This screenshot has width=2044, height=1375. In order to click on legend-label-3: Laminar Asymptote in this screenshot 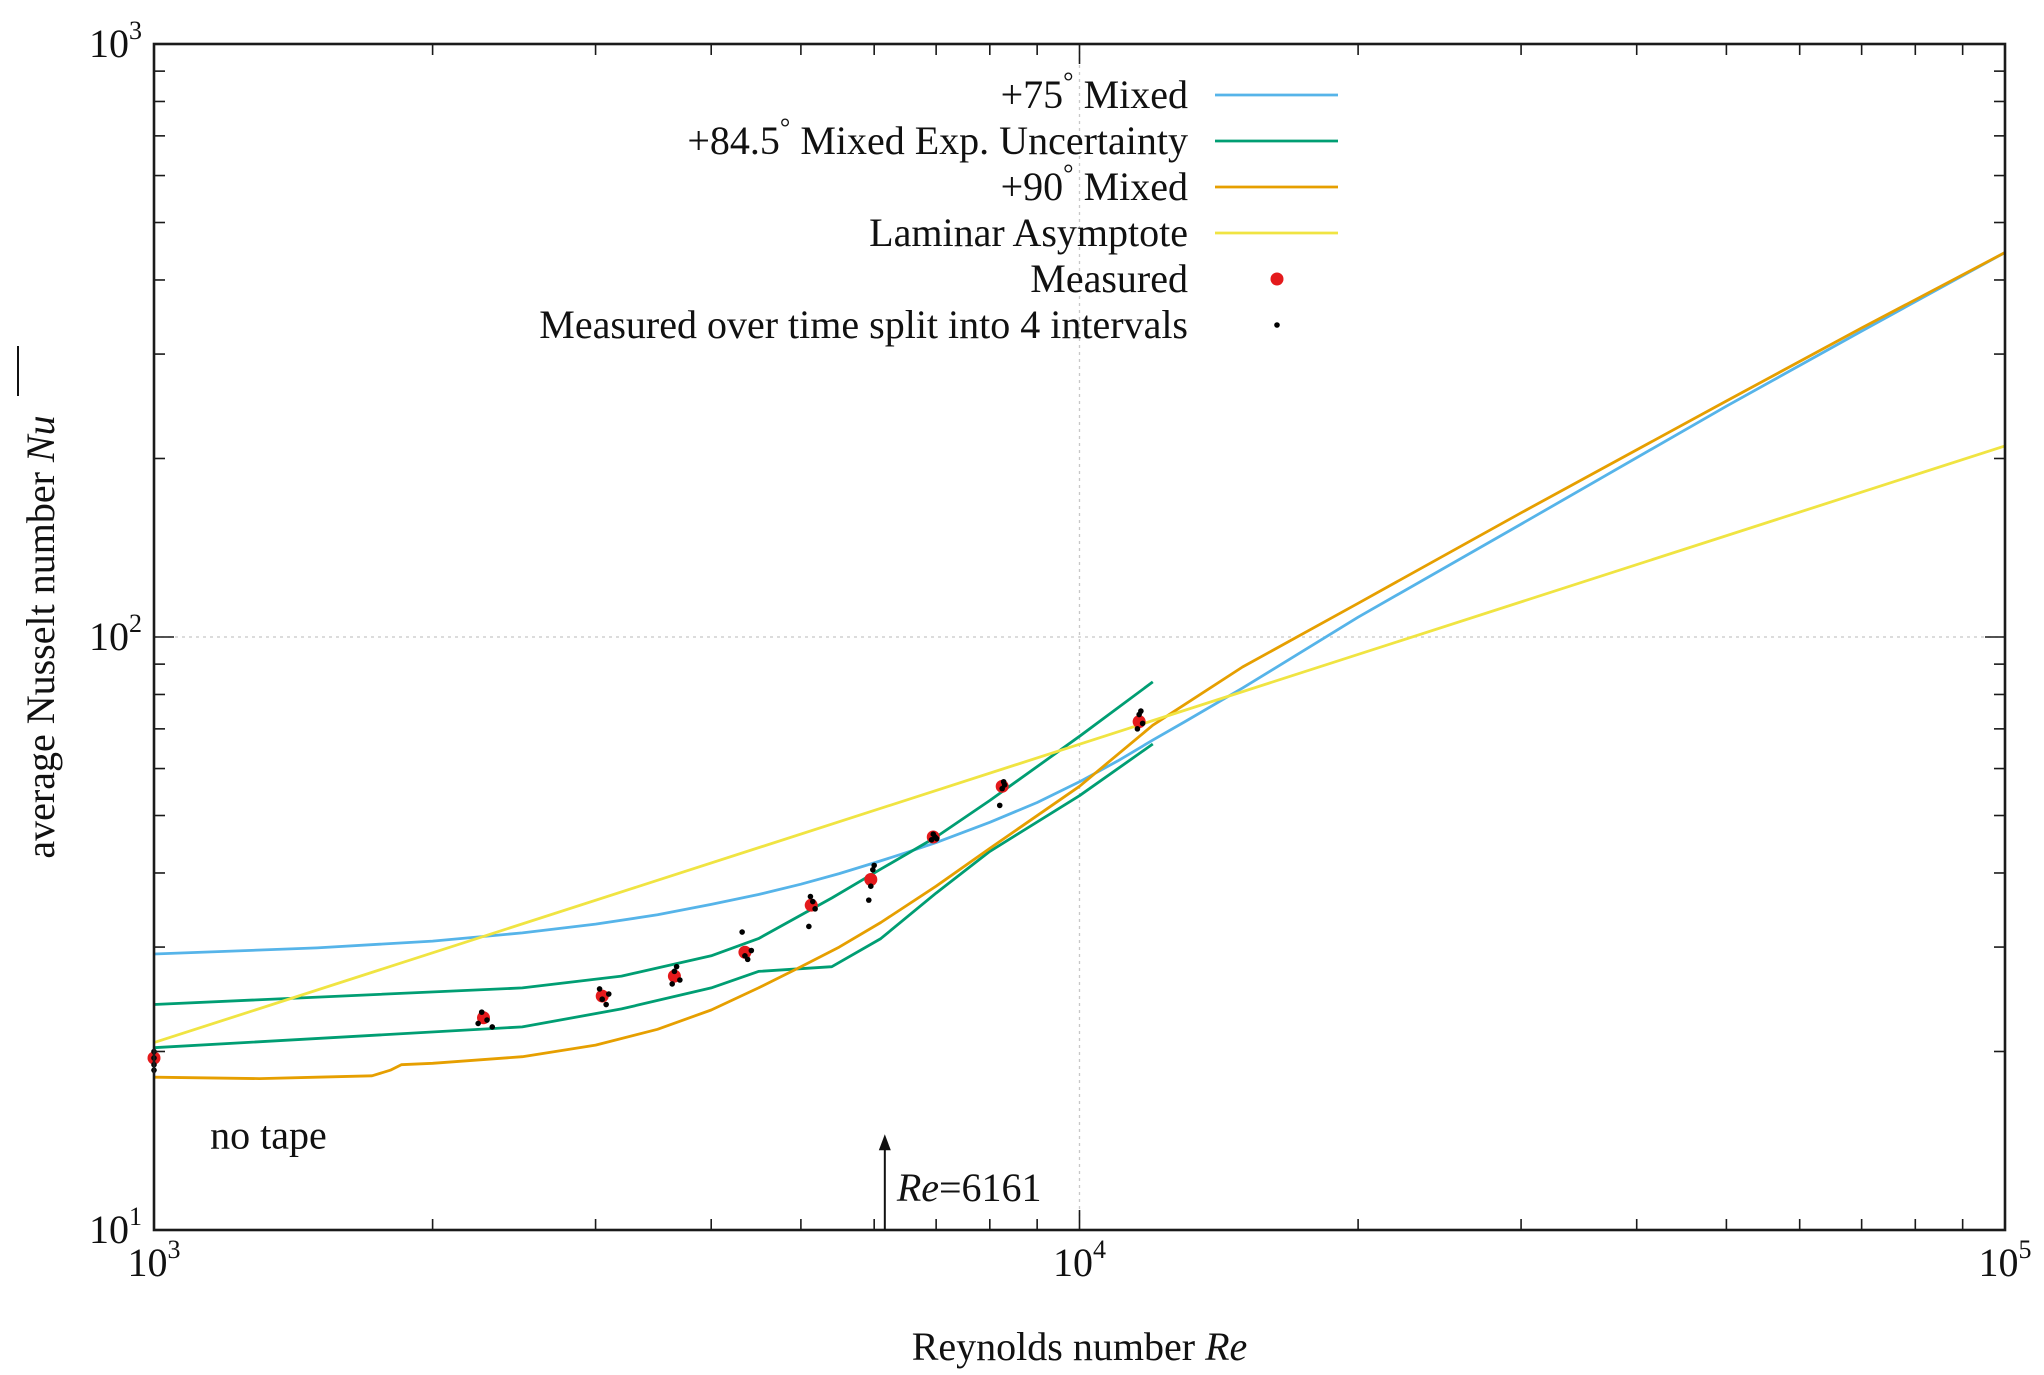, I will do `click(1028, 232)`.